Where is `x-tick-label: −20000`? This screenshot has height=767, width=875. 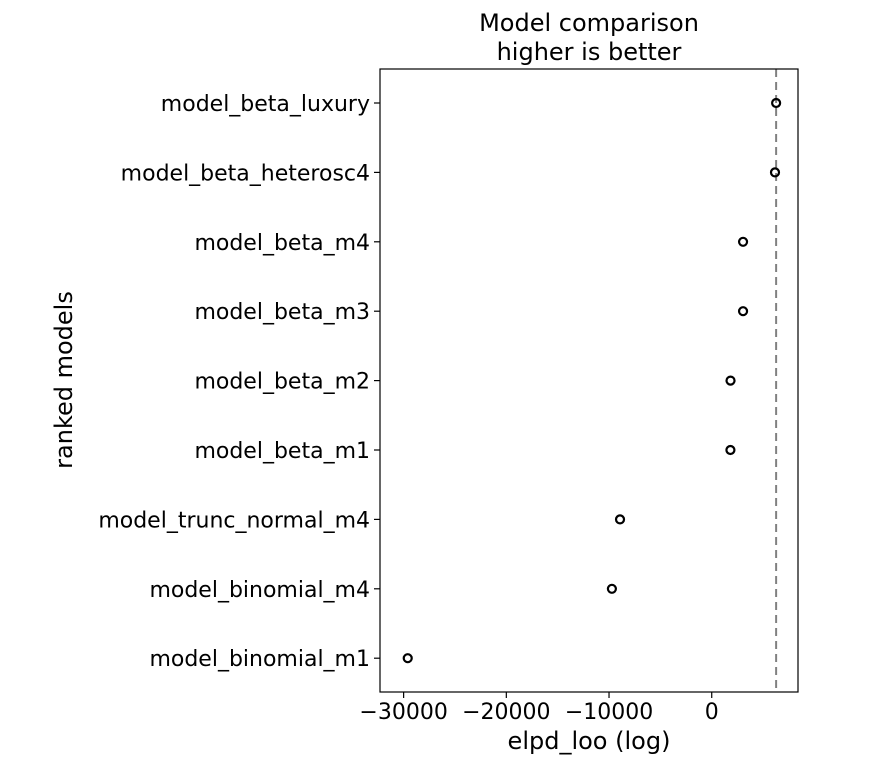 x-tick-label: −20000 is located at coordinates (506, 712).